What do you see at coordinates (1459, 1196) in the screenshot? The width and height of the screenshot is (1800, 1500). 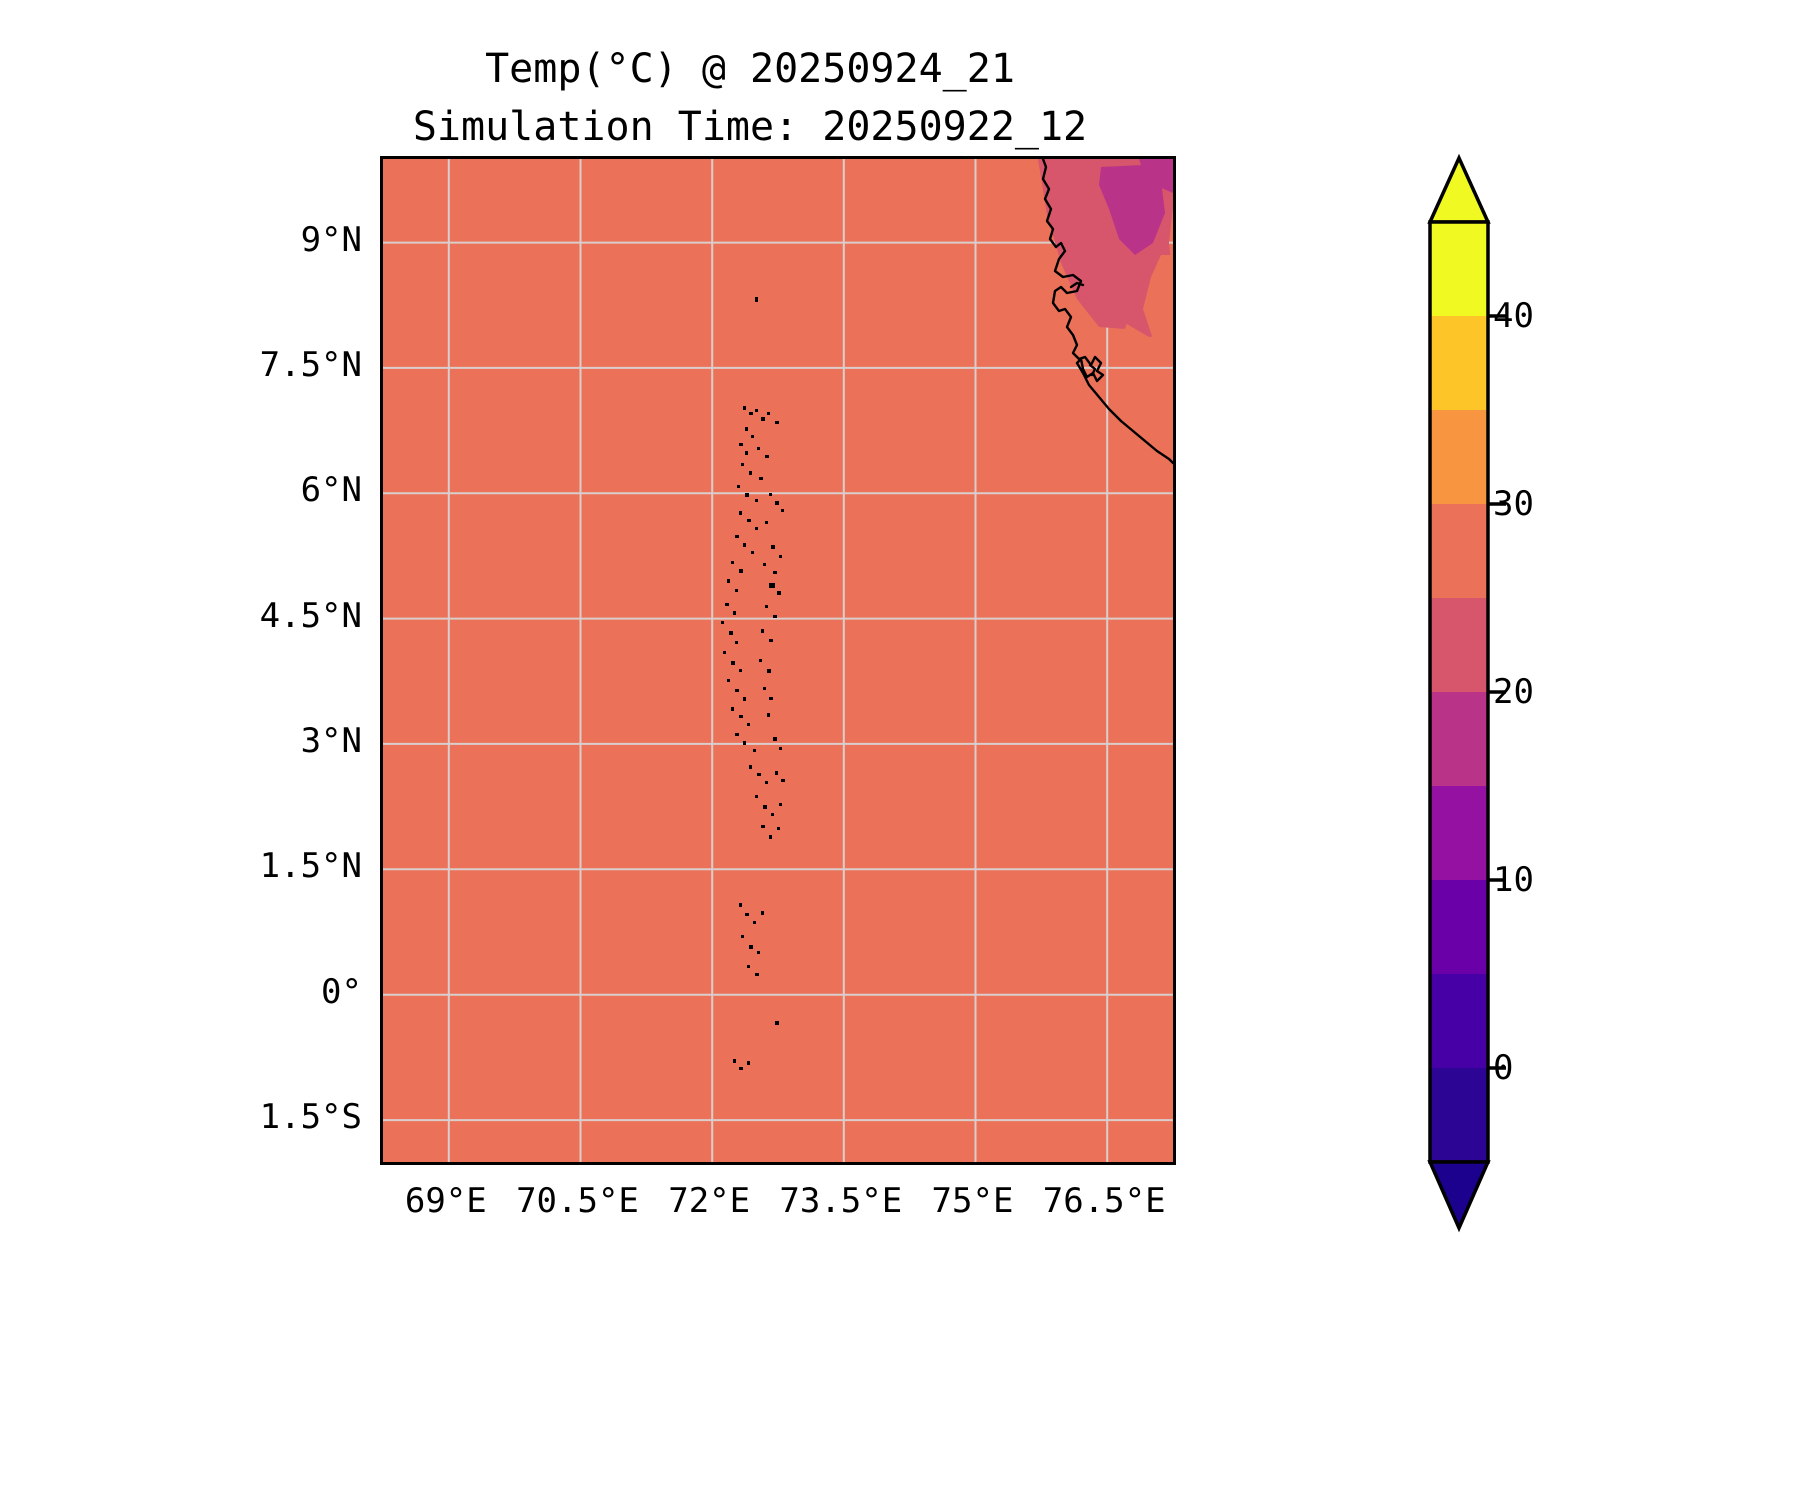 I see `colorbar-under-arrow` at bounding box center [1459, 1196].